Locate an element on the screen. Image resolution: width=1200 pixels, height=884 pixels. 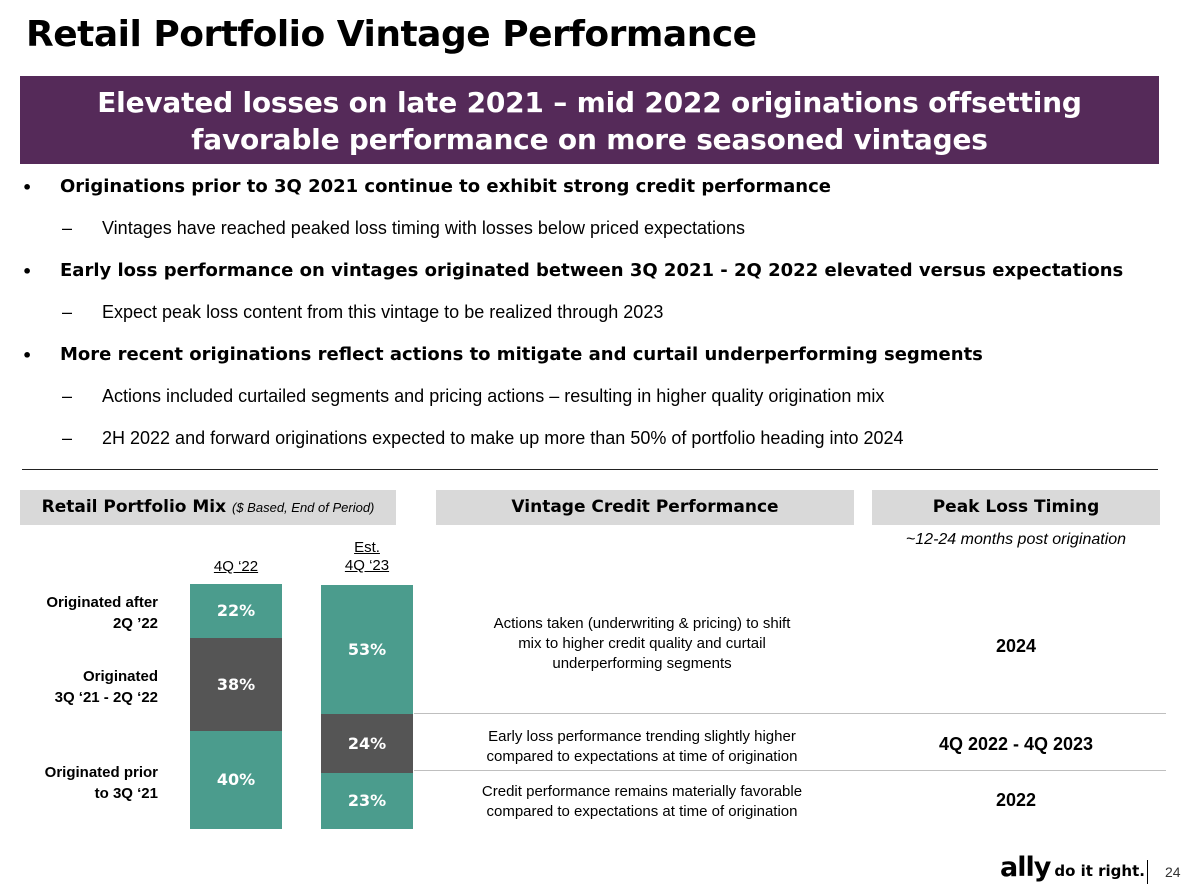
vintage-row-line: underperforming segments is located at coordinates (642, 663).